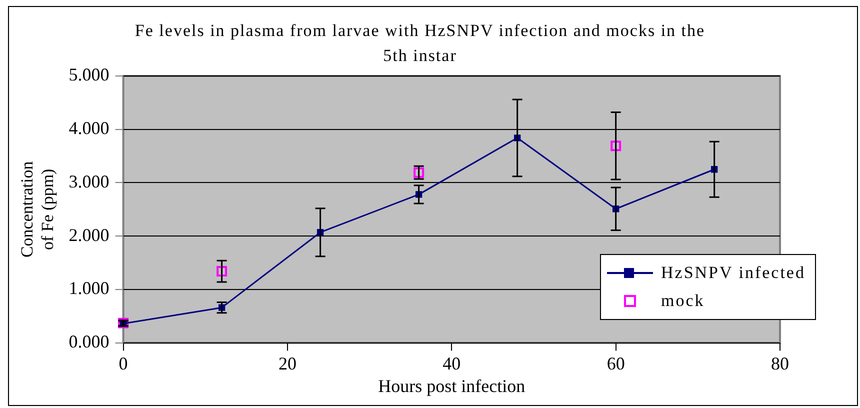  Describe the element at coordinates (89, 234) in the screenshot. I see `y-tick-label: 2.000` at that location.